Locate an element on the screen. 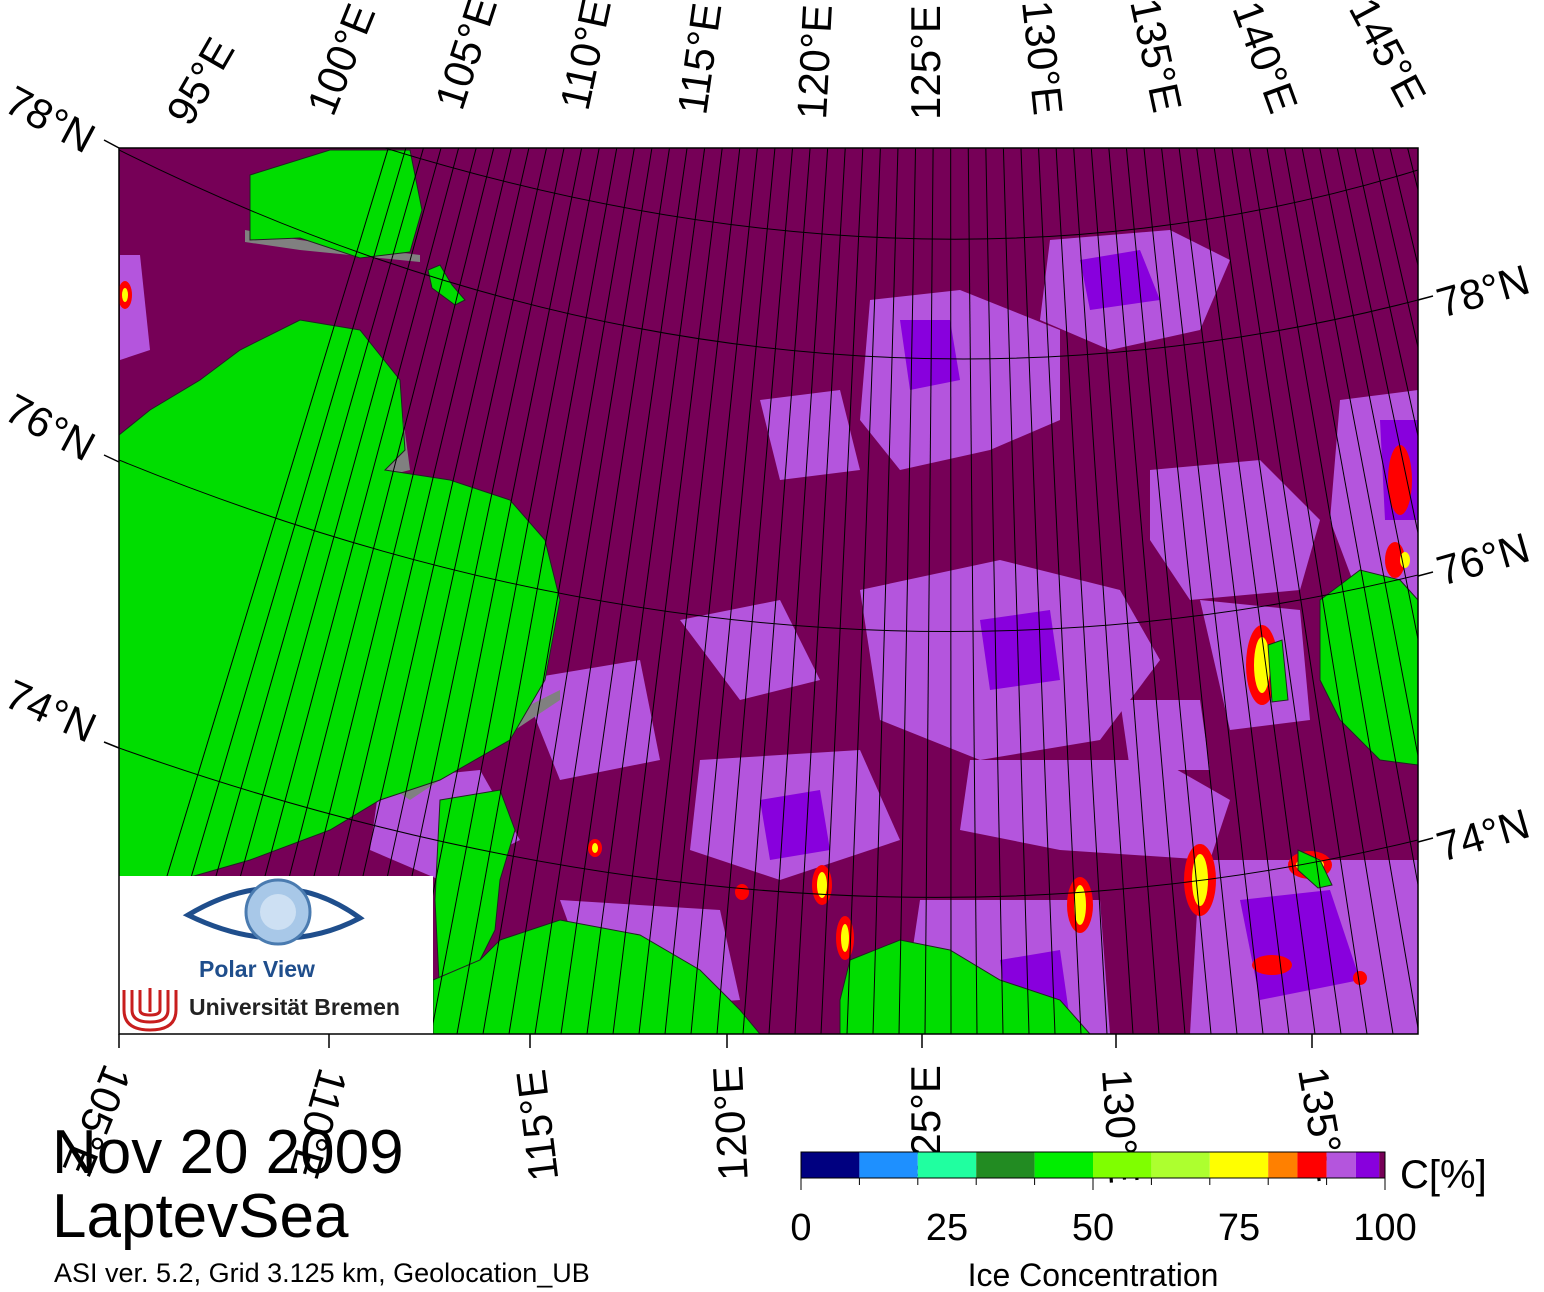 The height and width of the screenshot is (1292, 1544). top-lon-label: 95°E is located at coordinates (200, 81).